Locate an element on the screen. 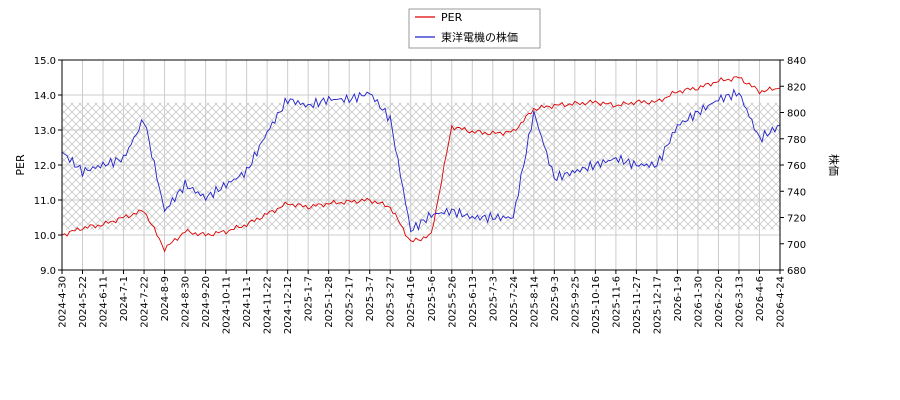 The image size is (900, 400). x-tick-label: 2025-1-28 is located at coordinates (329, 302).